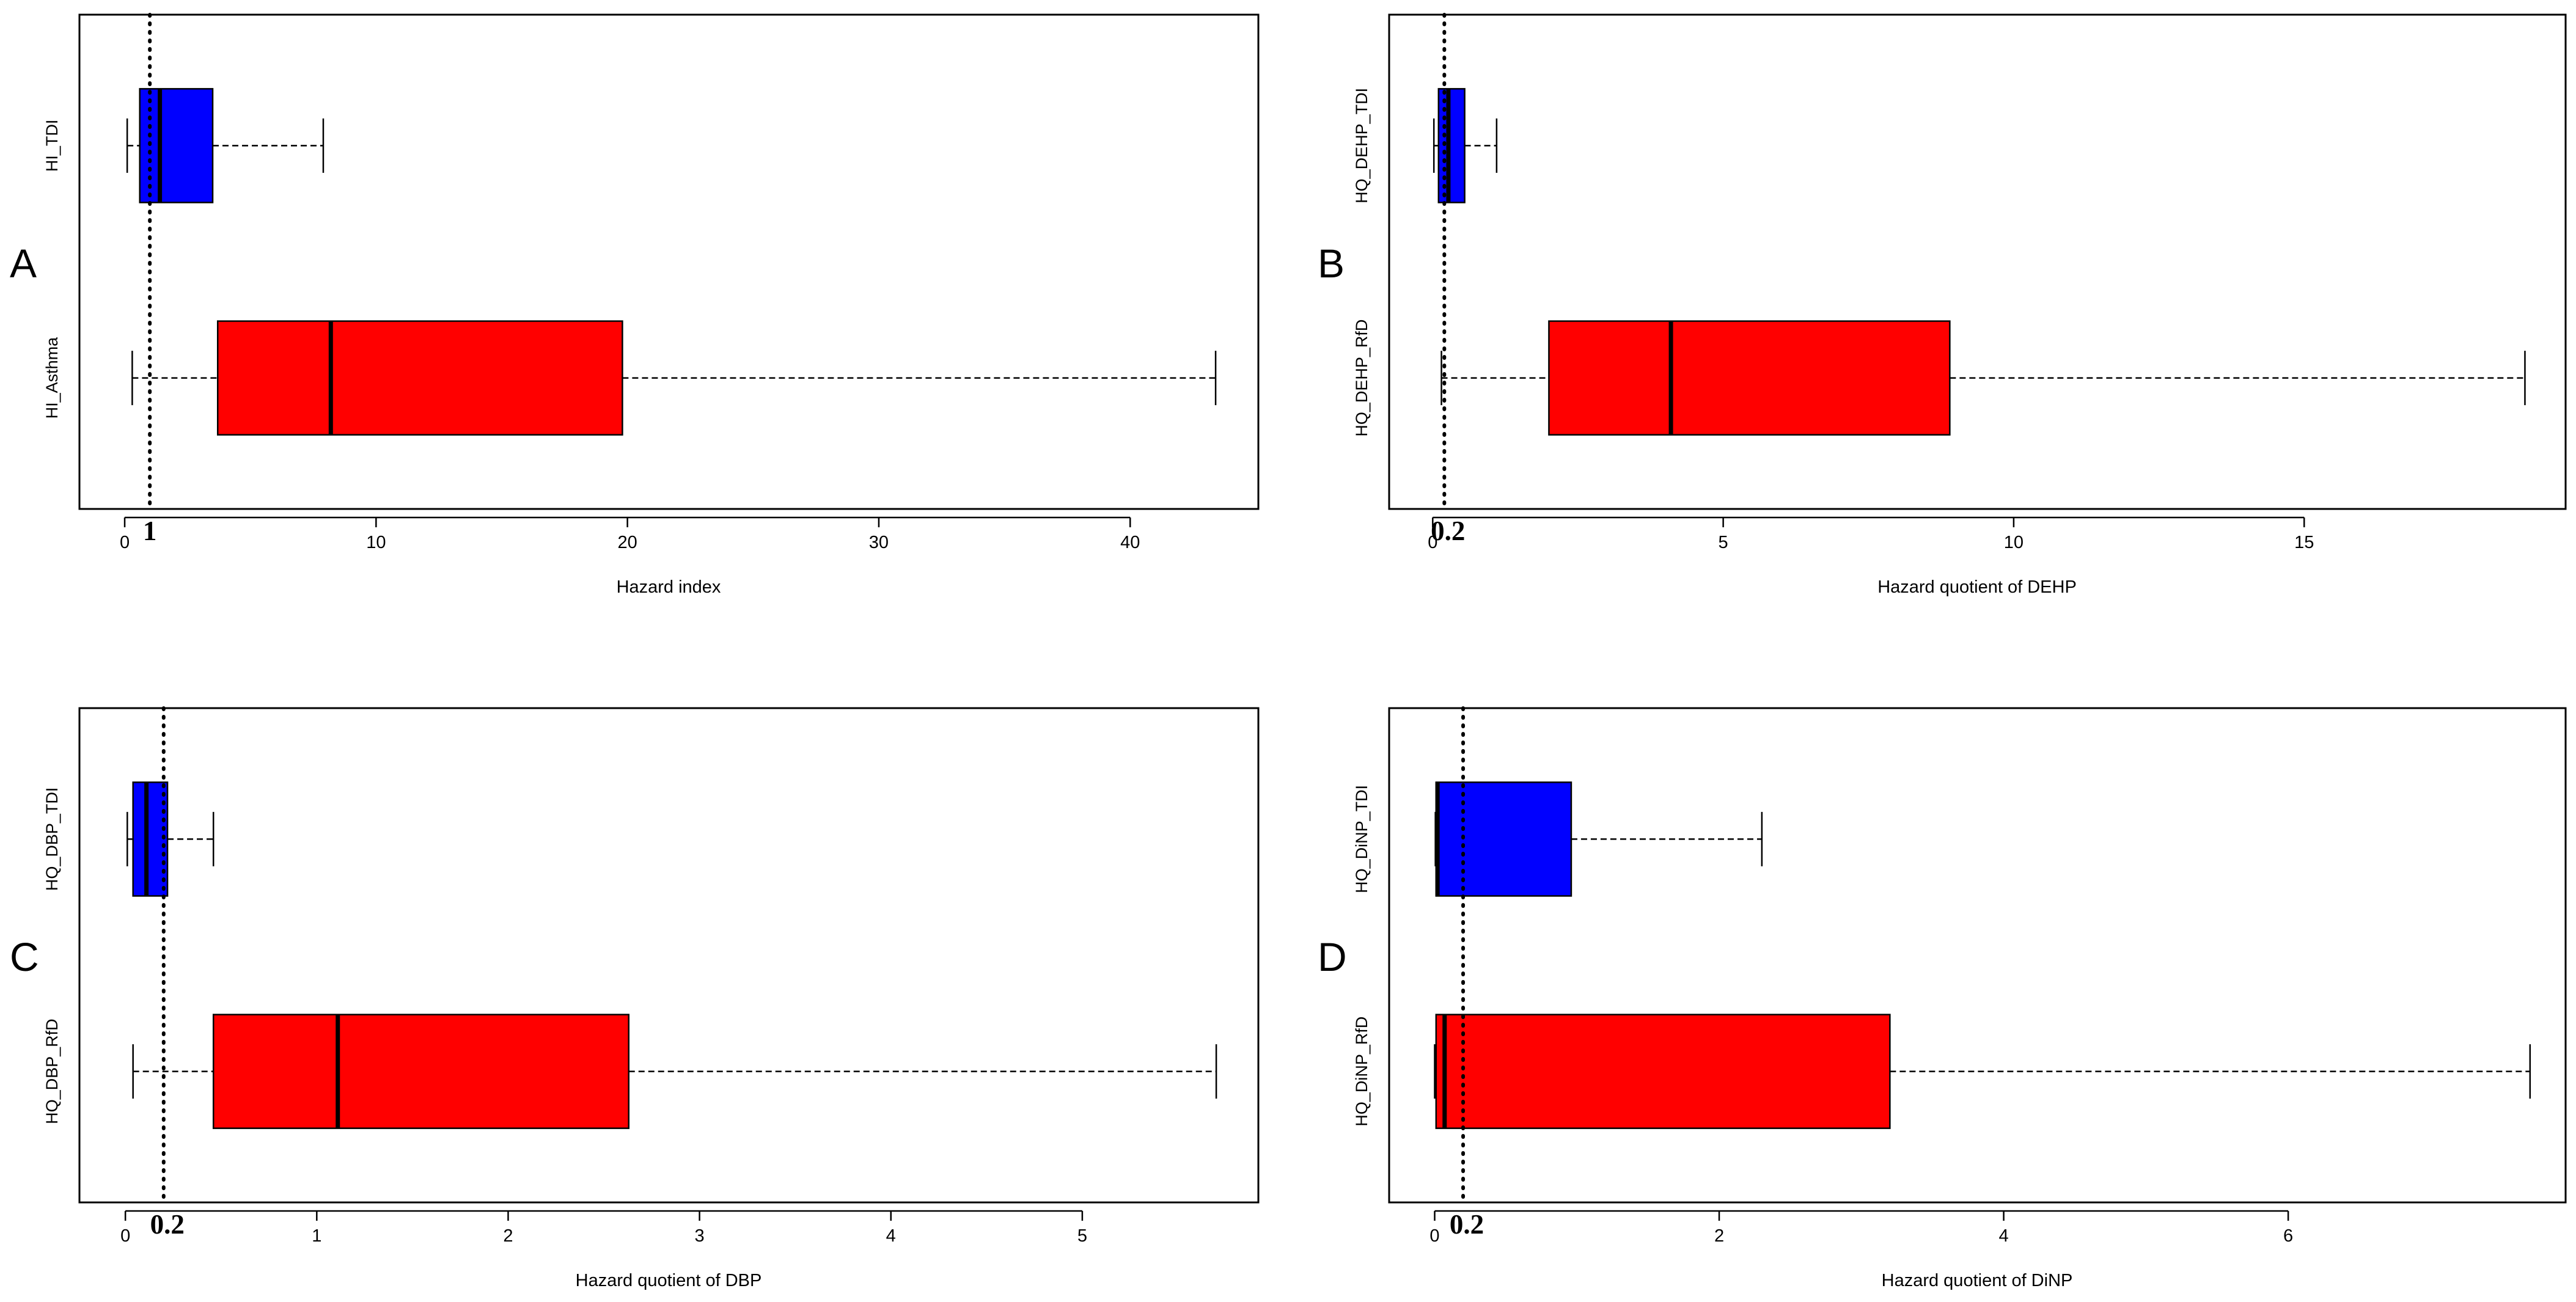  Describe the element at coordinates (52, 378) in the screenshot. I see `panel-a-category-label-red: HI_Asthma` at that location.